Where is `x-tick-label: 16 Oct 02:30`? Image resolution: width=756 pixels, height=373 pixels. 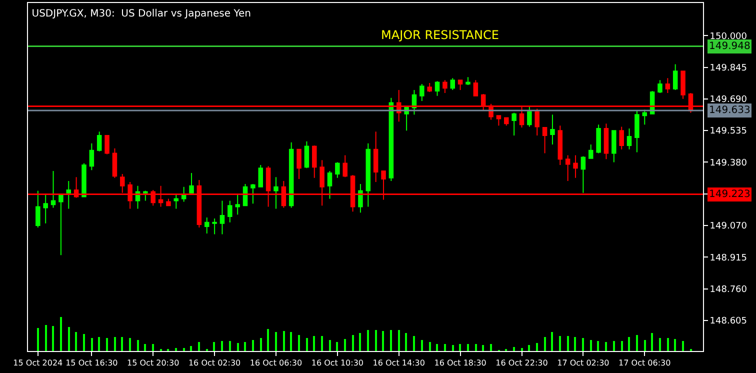
x-tick-label: 16 Oct 02:30 is located at coordinates (214, 363).